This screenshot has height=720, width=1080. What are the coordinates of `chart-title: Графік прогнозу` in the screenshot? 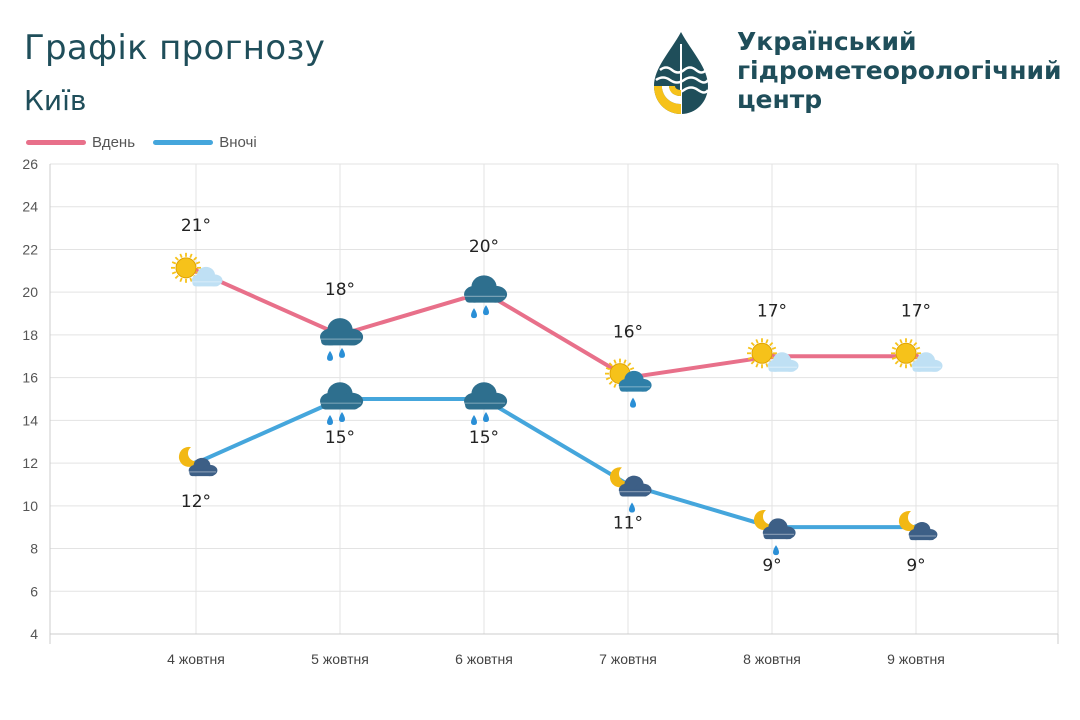 It's located at (175, 48).